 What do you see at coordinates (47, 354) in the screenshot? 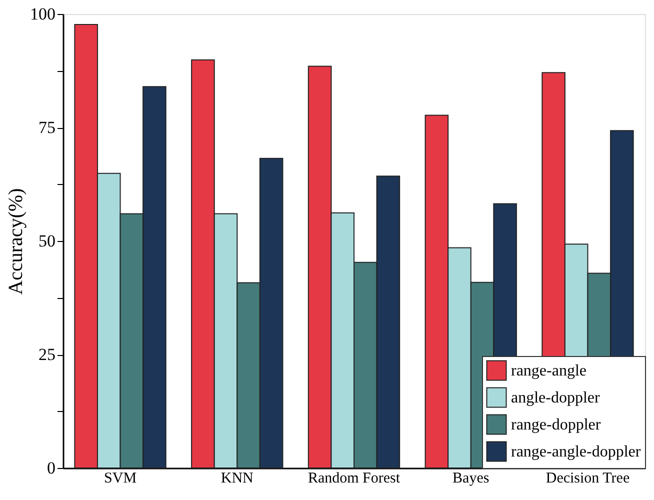
I see `y-tick-label: 25` at bounding box center [47, 354].